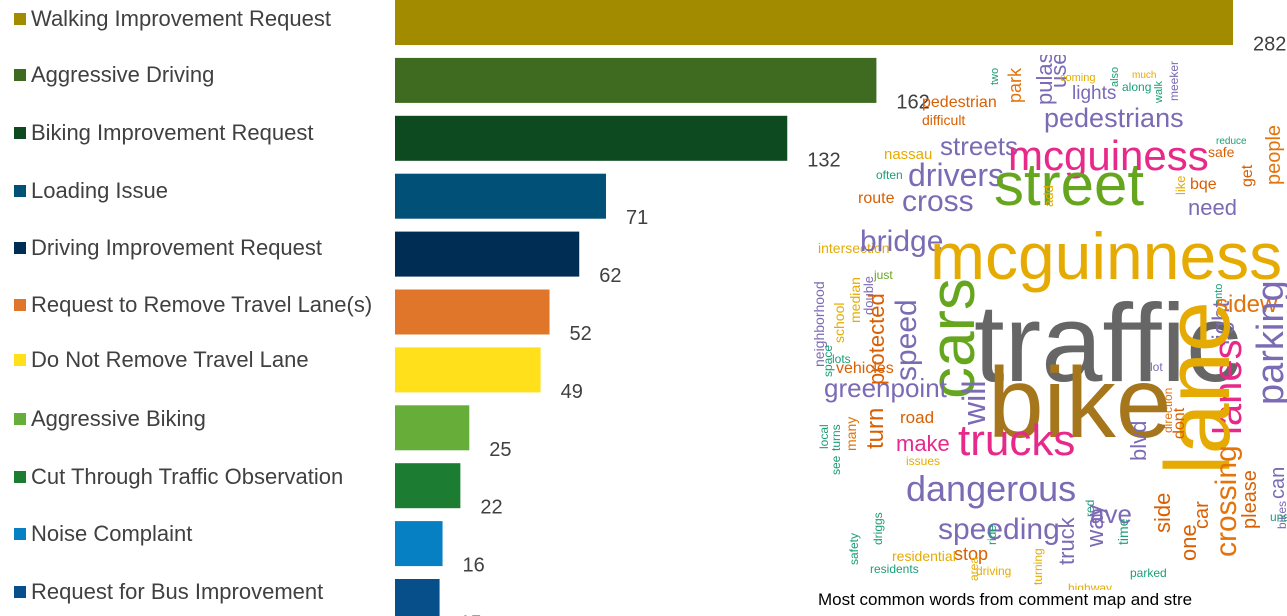 The width and height of the screenshot is (1287, 616). What do you see at coordinates (172, 132) in the screenshot?
I see `legend-label: Biking Improvement Request` at bounding box center [172, 132].